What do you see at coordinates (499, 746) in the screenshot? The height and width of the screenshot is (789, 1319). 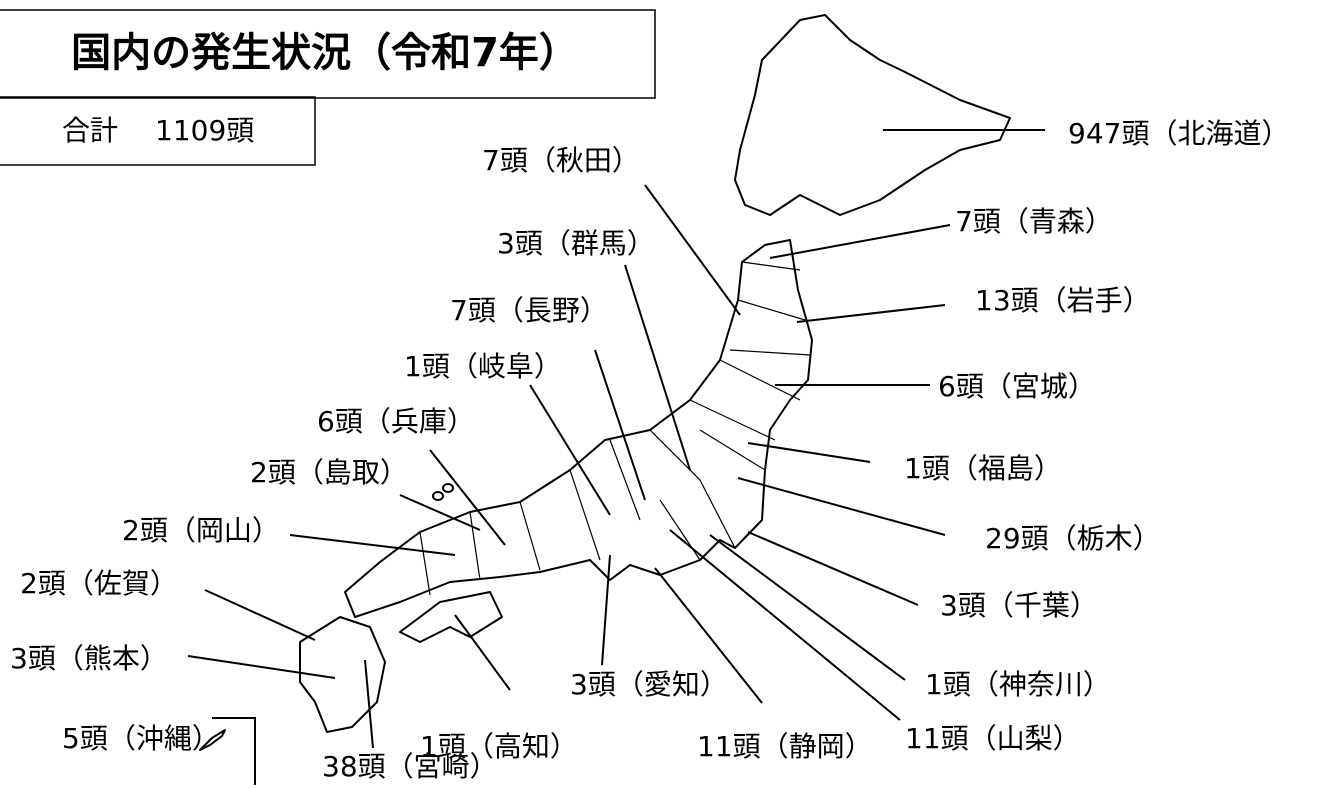 I see `region-label: 1頭（高知）` at bounding box center [499, 746].